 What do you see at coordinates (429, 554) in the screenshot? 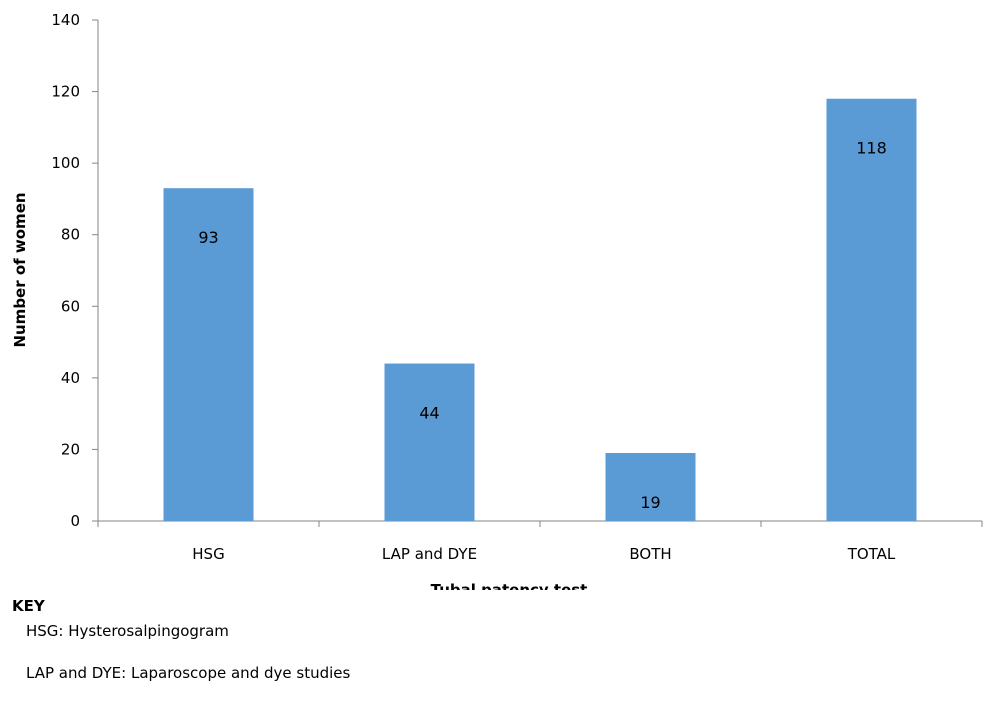
I see `x-category-label: LAP and DYE` at bounding box center [429, 554].